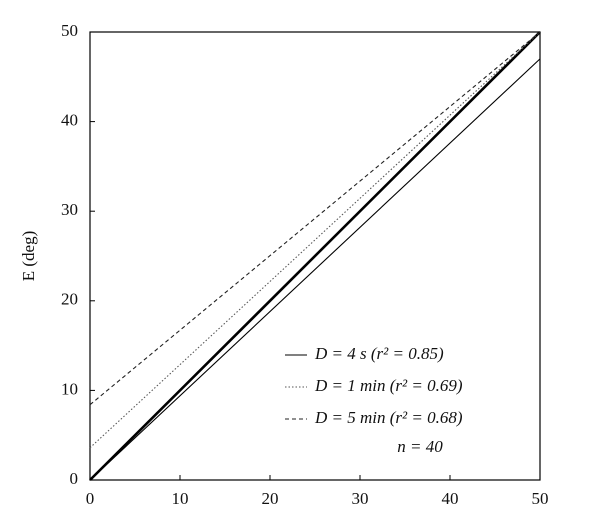 The image size is (608, 512). I want to click on y-tick-label: 30, so click(69, 209).